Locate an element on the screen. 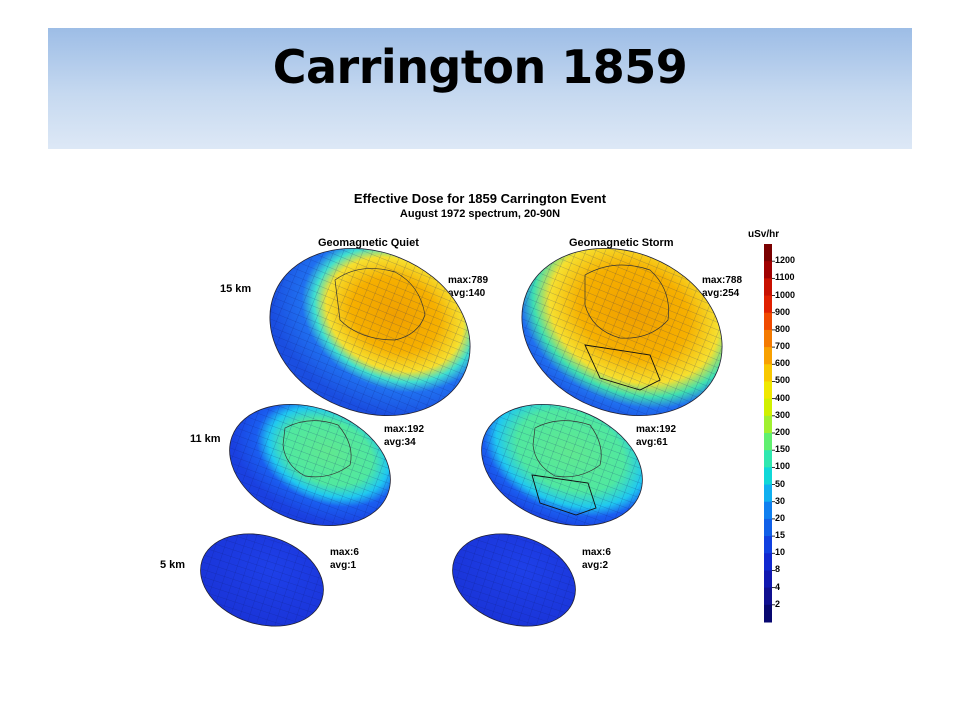 The width and height of the screenshot is (960, 720). stat-5km-storm: max:6 avg:2 is located at coordinates (596, 559).